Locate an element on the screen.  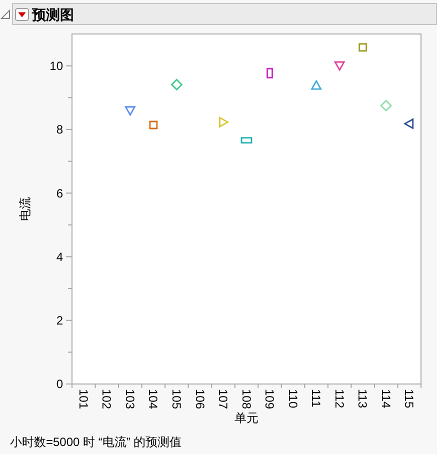
x-tick-label: 102 is located at coordinates (107, 399).